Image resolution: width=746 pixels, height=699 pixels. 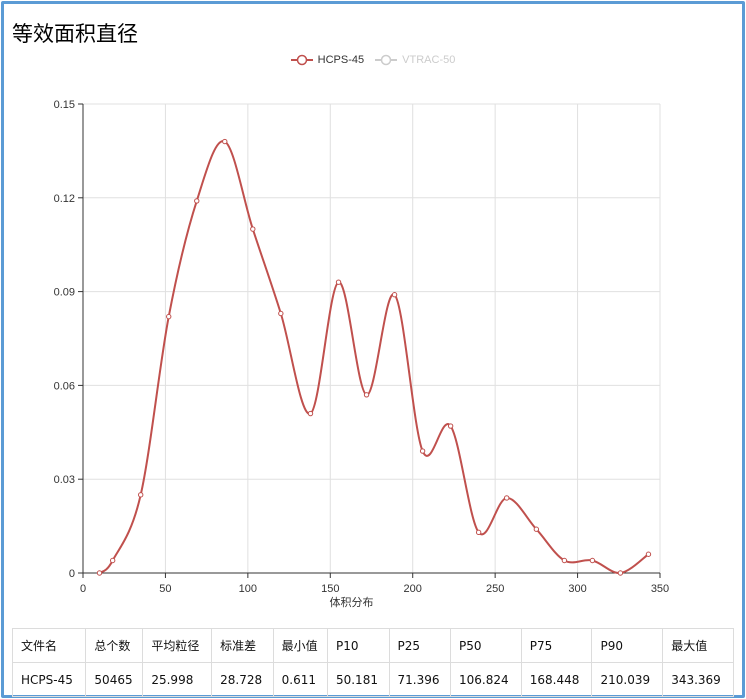 What do you see at coordinates (114, 645) in the screenshot?
I see `header-cell: 总个数` at bounding box center [114, 645].